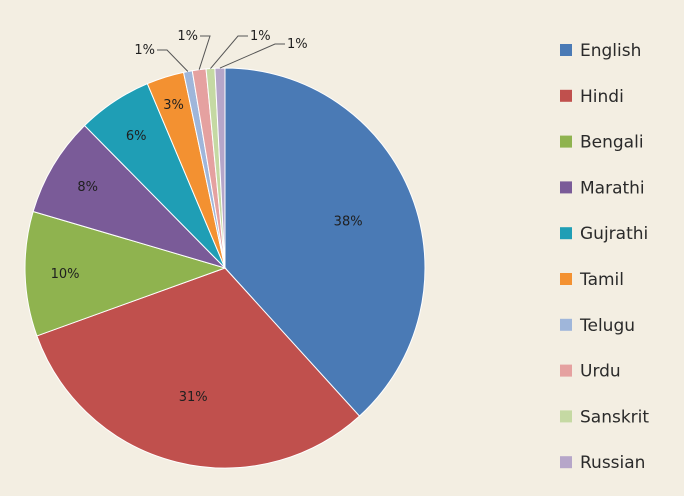 The height and width of the screenshot is (496, 684). Describe the element at coordinates (125, 273) in the screenshot. I see `slice-bengali` at that location.